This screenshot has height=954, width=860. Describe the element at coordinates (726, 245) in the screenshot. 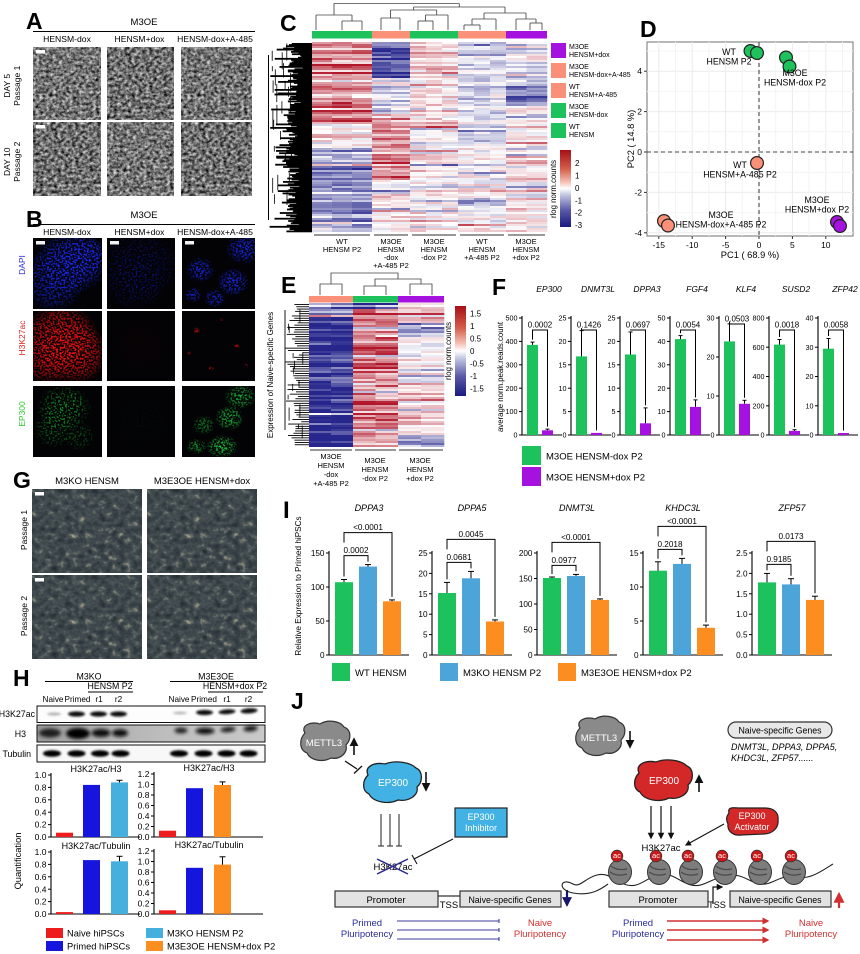

I see `svg-text: -5` at that location.